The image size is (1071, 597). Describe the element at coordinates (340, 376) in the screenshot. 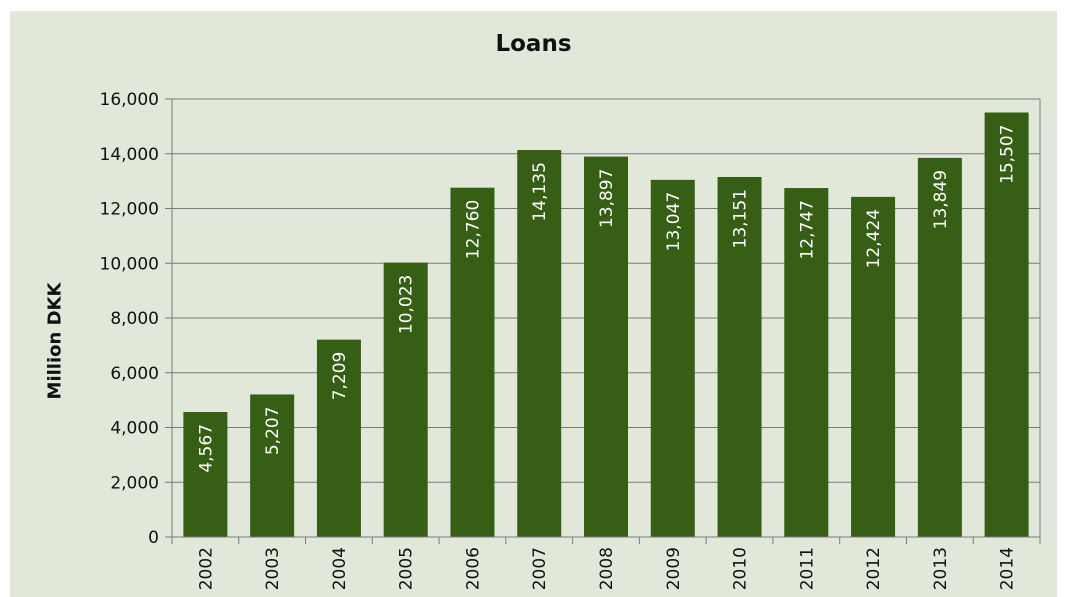

I see `bar-value-label: 7,209` at that location.